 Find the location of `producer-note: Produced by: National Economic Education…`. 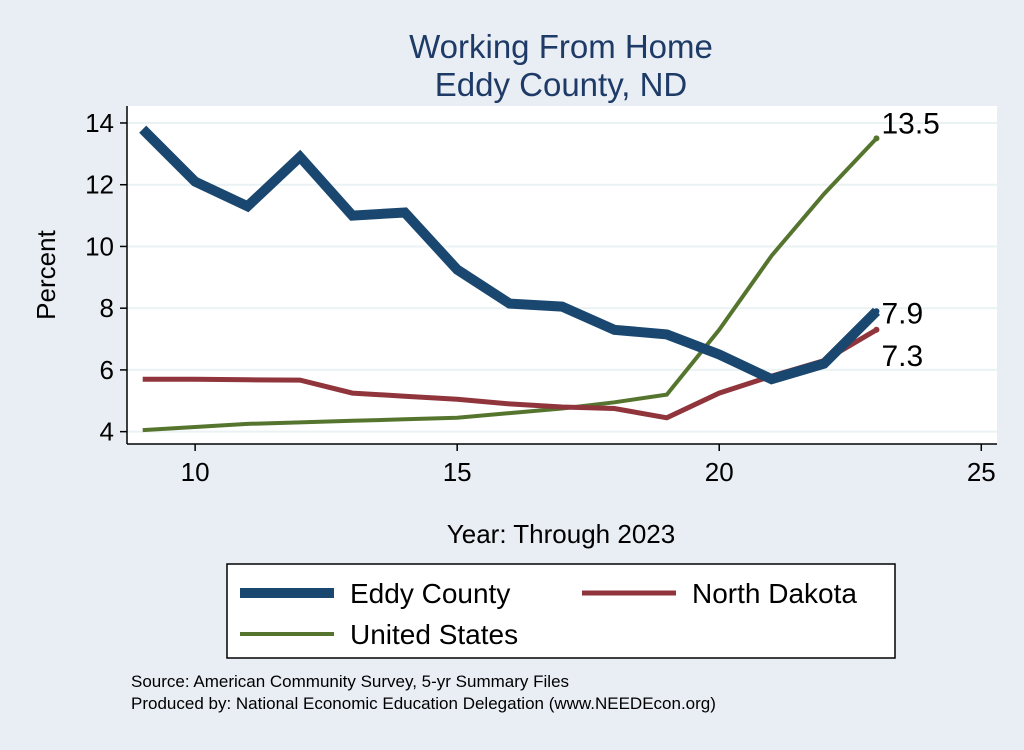

producer-note: Produced by: National Economic Education… is located at coordinates (423, 703).